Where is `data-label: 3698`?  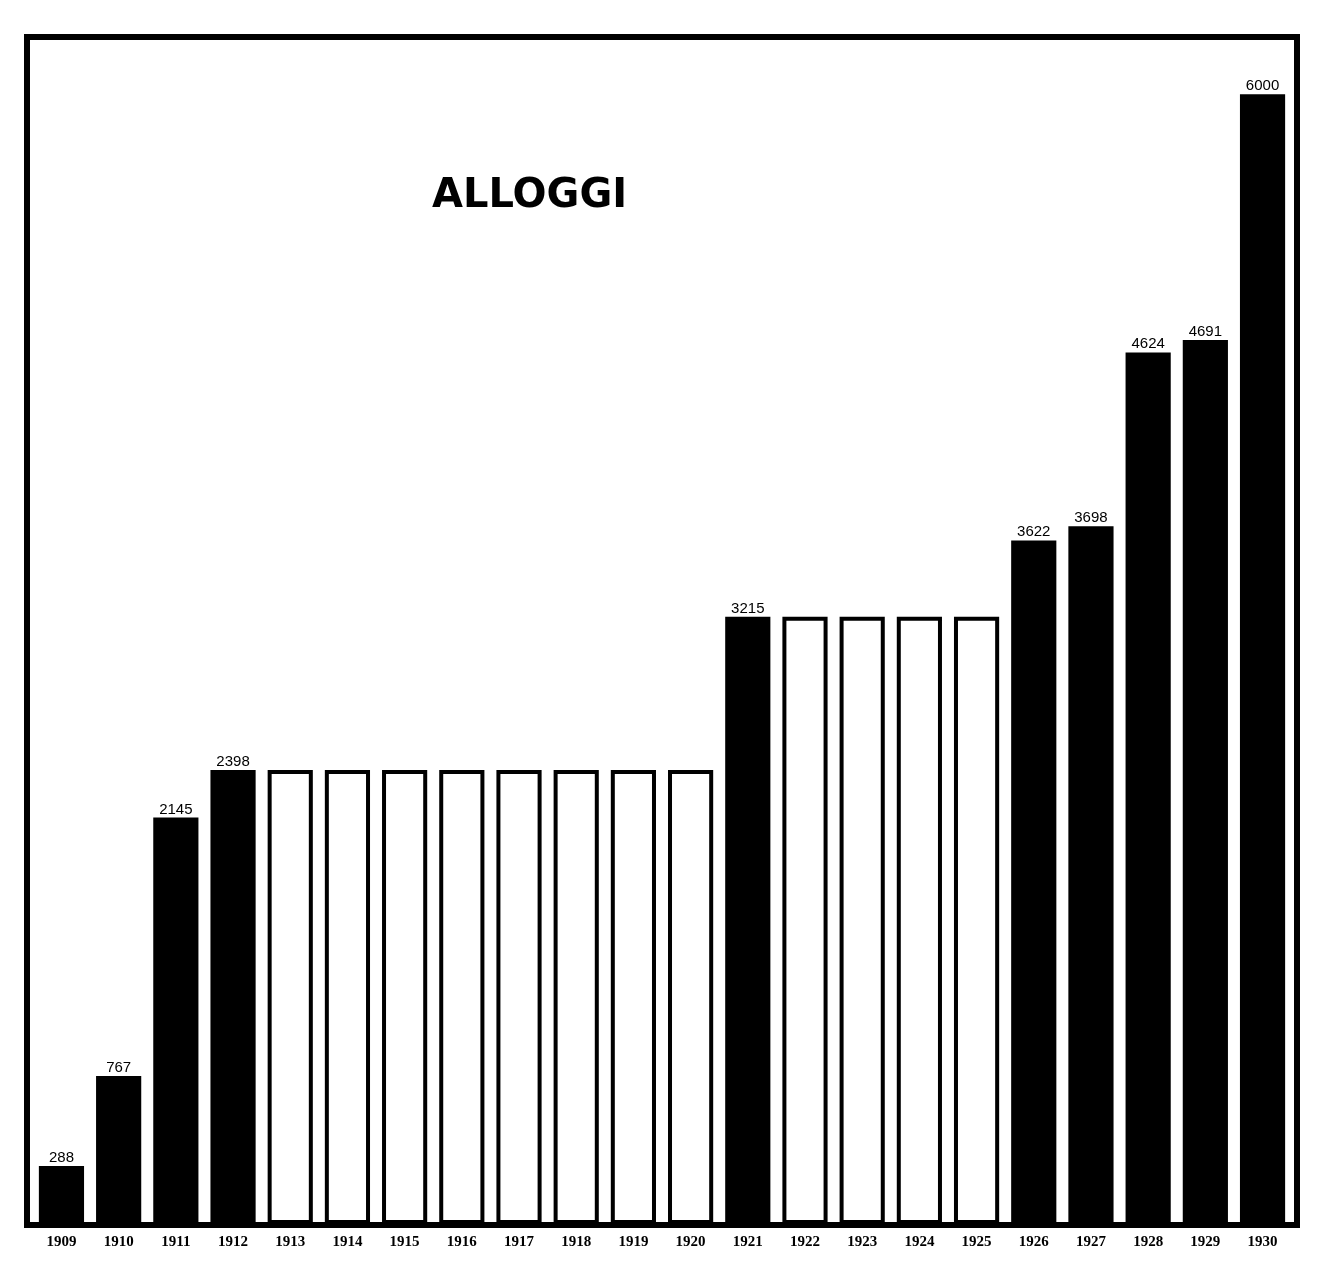 data-label: 3698 is located at coordinates (1091, 517).